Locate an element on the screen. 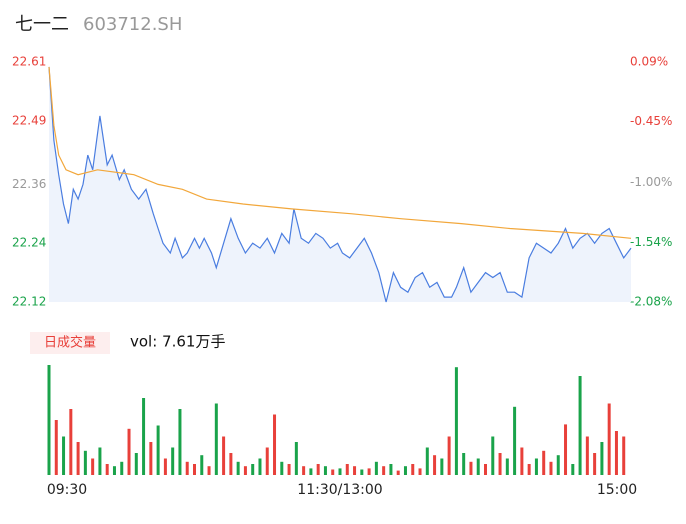  y-tick-label: 22.49 is located at coordinates (29, 120).